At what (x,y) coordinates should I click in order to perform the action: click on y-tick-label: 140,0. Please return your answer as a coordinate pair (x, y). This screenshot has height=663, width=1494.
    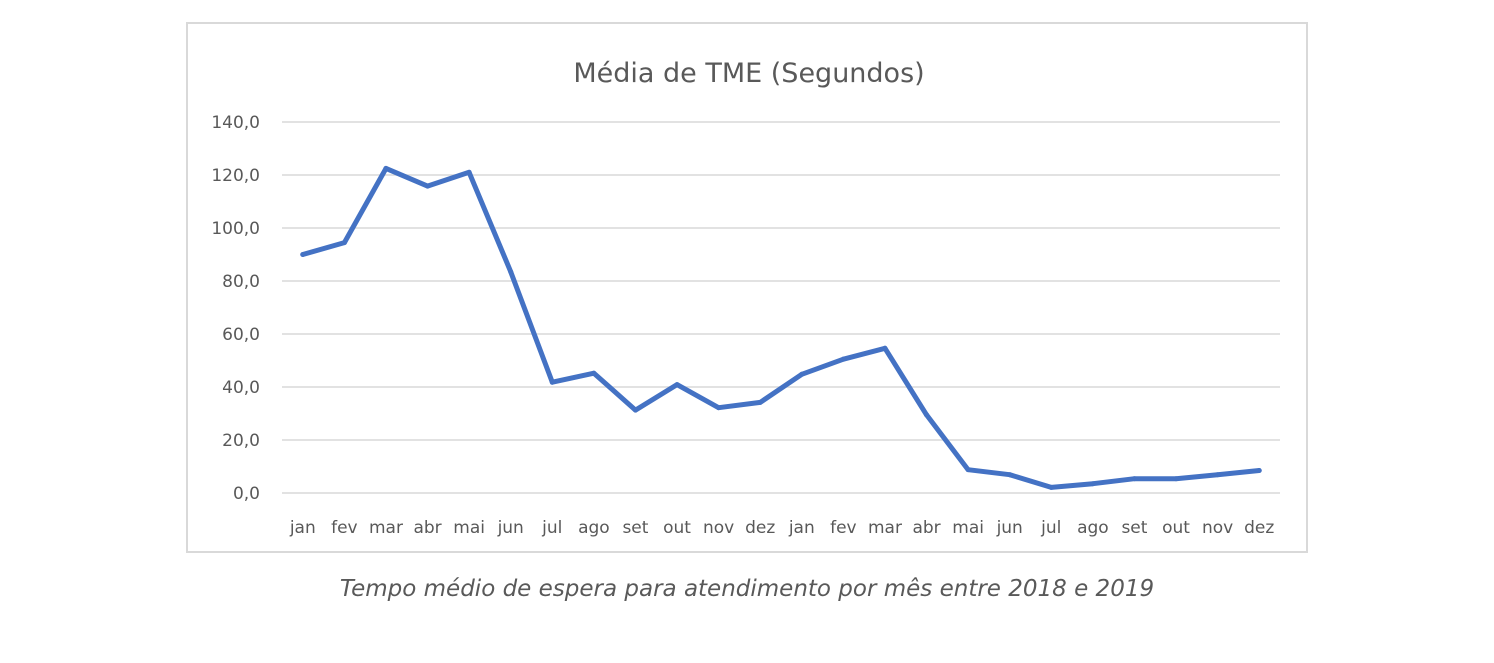
    Looking at the image, I should click on (235, 123).